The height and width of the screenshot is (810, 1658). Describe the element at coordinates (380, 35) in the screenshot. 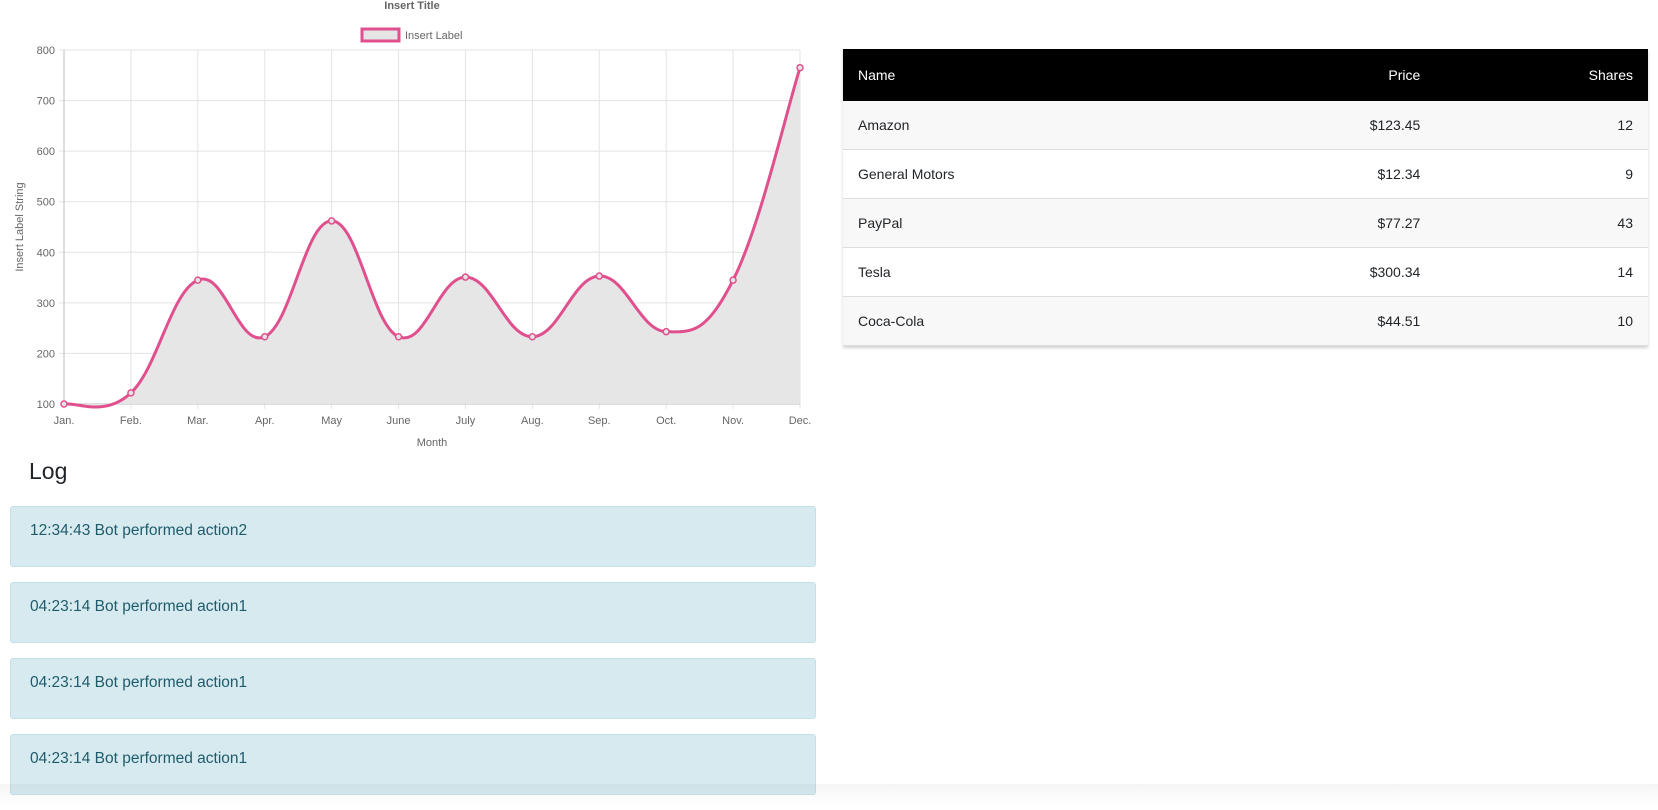

I see `legend-swatch` at that location.